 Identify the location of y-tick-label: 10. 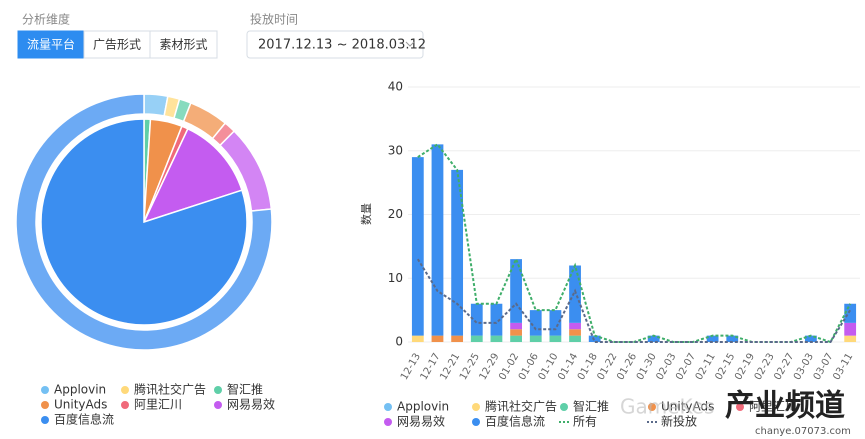
(395, 278).